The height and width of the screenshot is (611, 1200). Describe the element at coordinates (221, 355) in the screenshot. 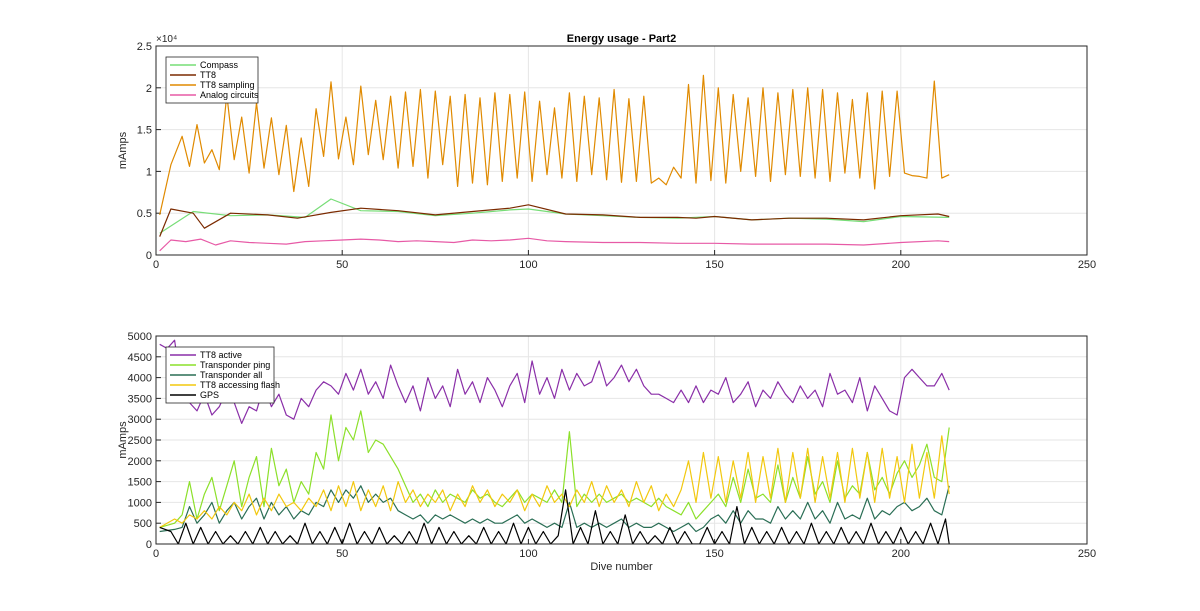

I see `legend-entry: TT8 active` at that location.